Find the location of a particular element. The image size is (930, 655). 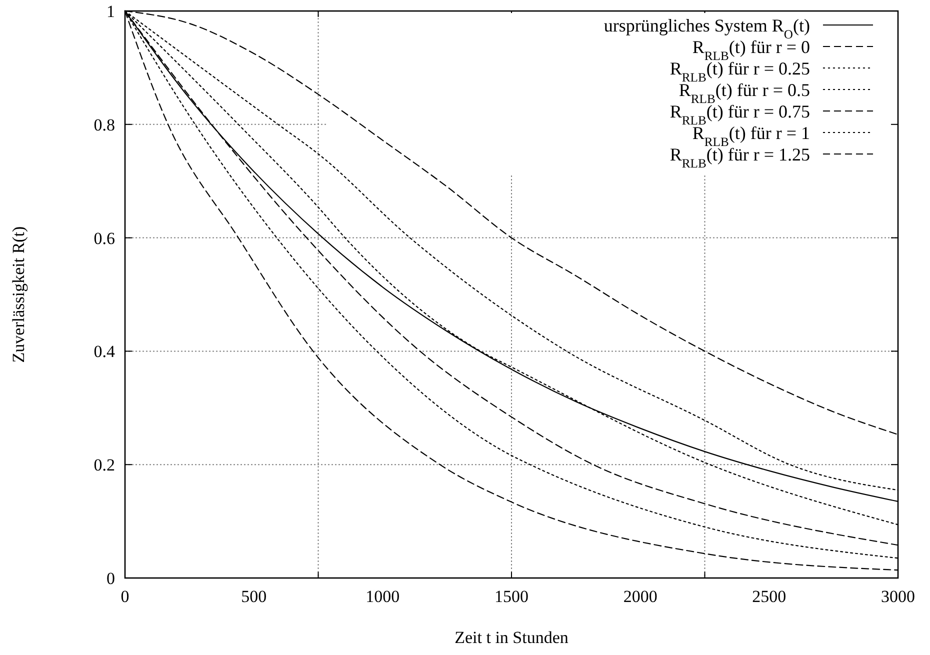

y-axis-title: Zuverlässigkeit R(t) is located at coordinates (18, 294).